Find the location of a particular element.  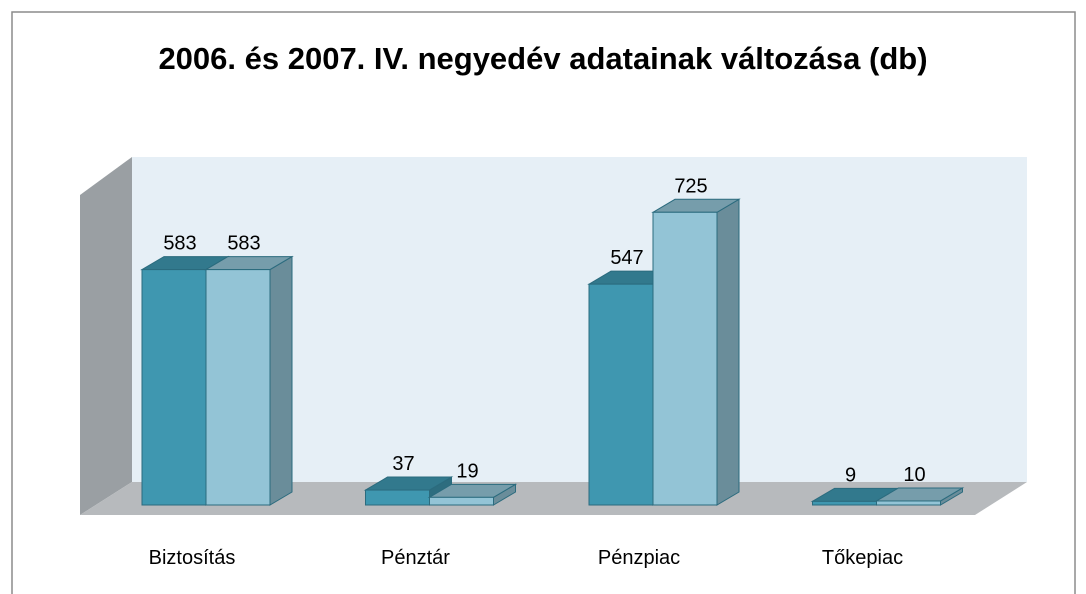

value-label: 10 is located at coordinates (914, 475).